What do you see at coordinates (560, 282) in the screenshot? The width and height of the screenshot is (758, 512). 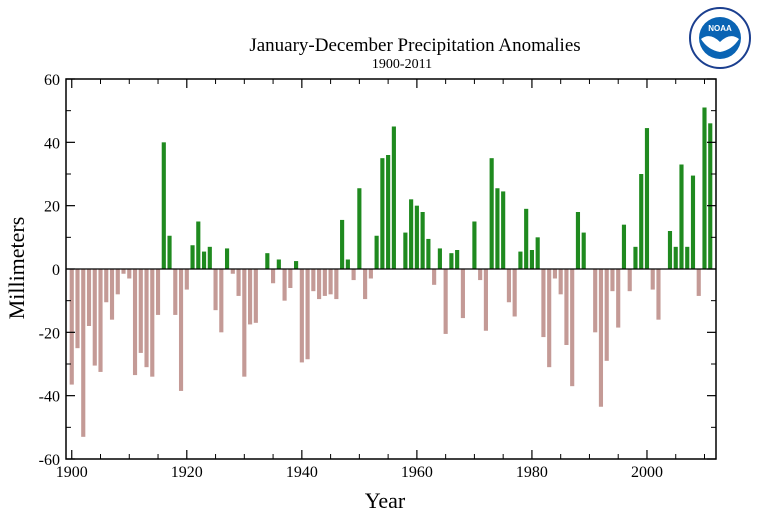 I see `bar-1985` at bounding box center [560, 282].